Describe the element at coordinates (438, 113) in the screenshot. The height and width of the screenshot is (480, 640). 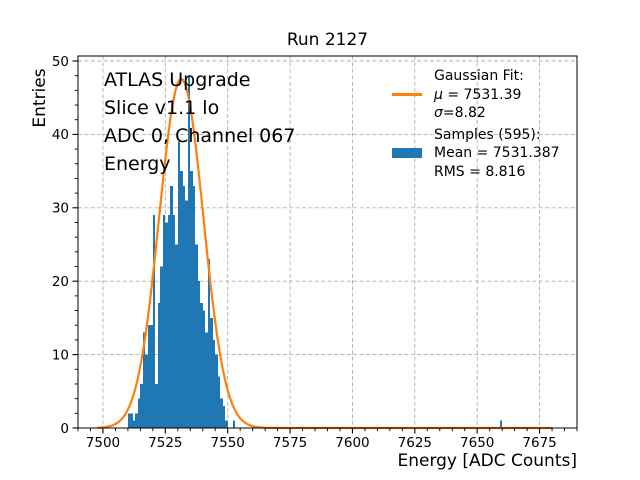
I see `sigma-symbol: σ` at that location.